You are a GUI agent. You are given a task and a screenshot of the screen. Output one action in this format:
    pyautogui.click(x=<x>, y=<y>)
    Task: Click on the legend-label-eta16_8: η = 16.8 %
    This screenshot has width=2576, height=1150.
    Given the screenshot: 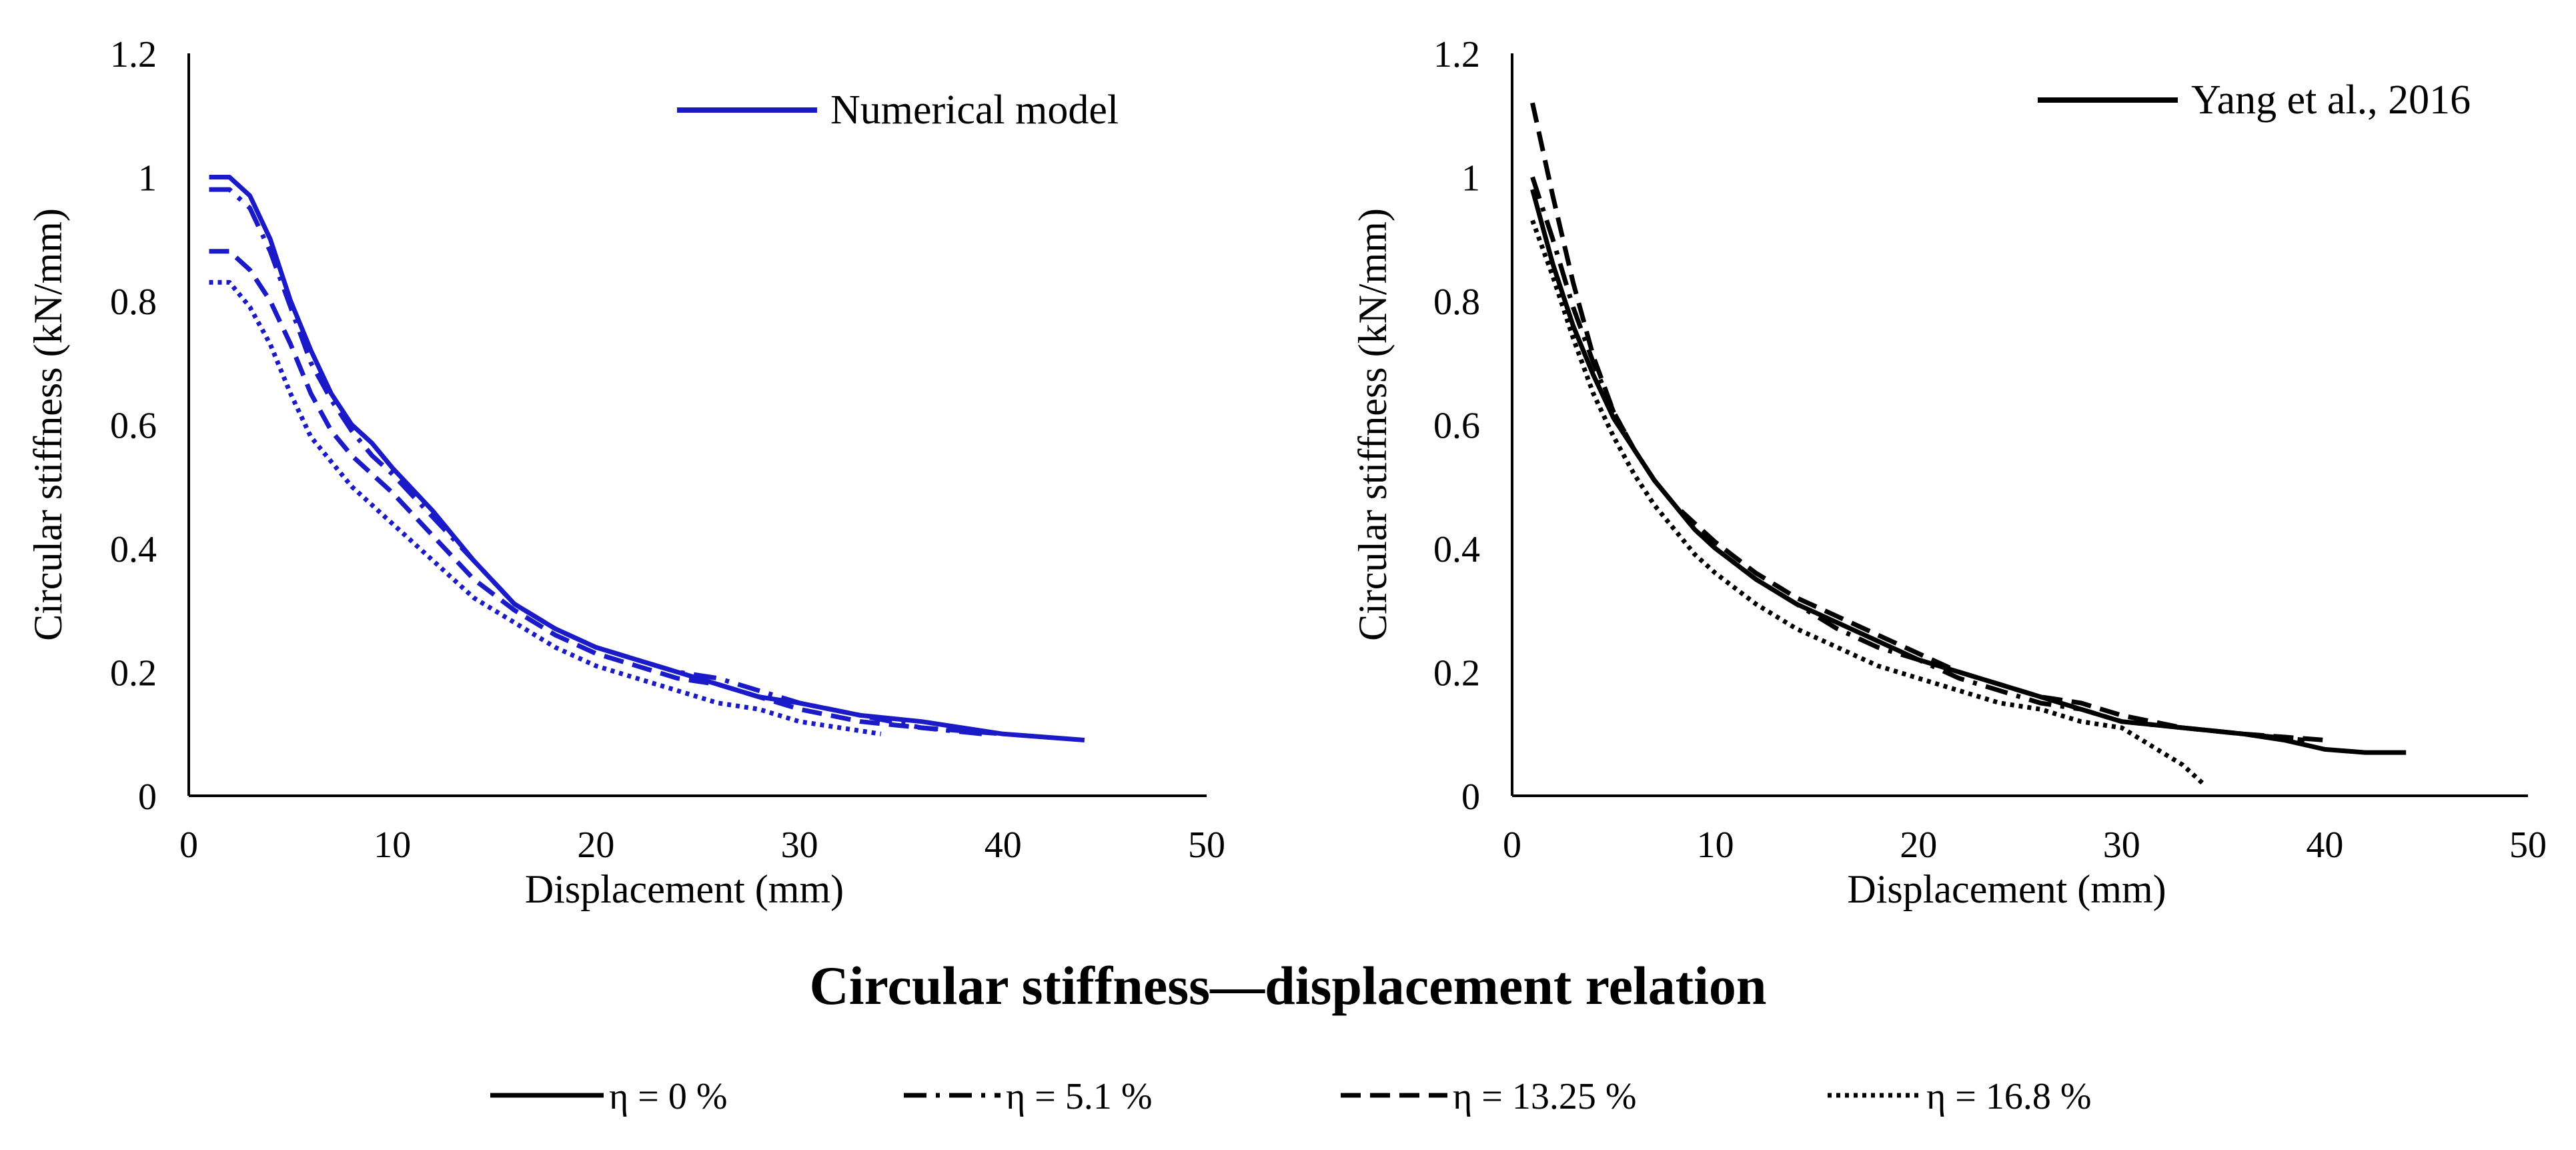 What is the action you would take?
    pyautogui.click(x=2009, y=1096)
    